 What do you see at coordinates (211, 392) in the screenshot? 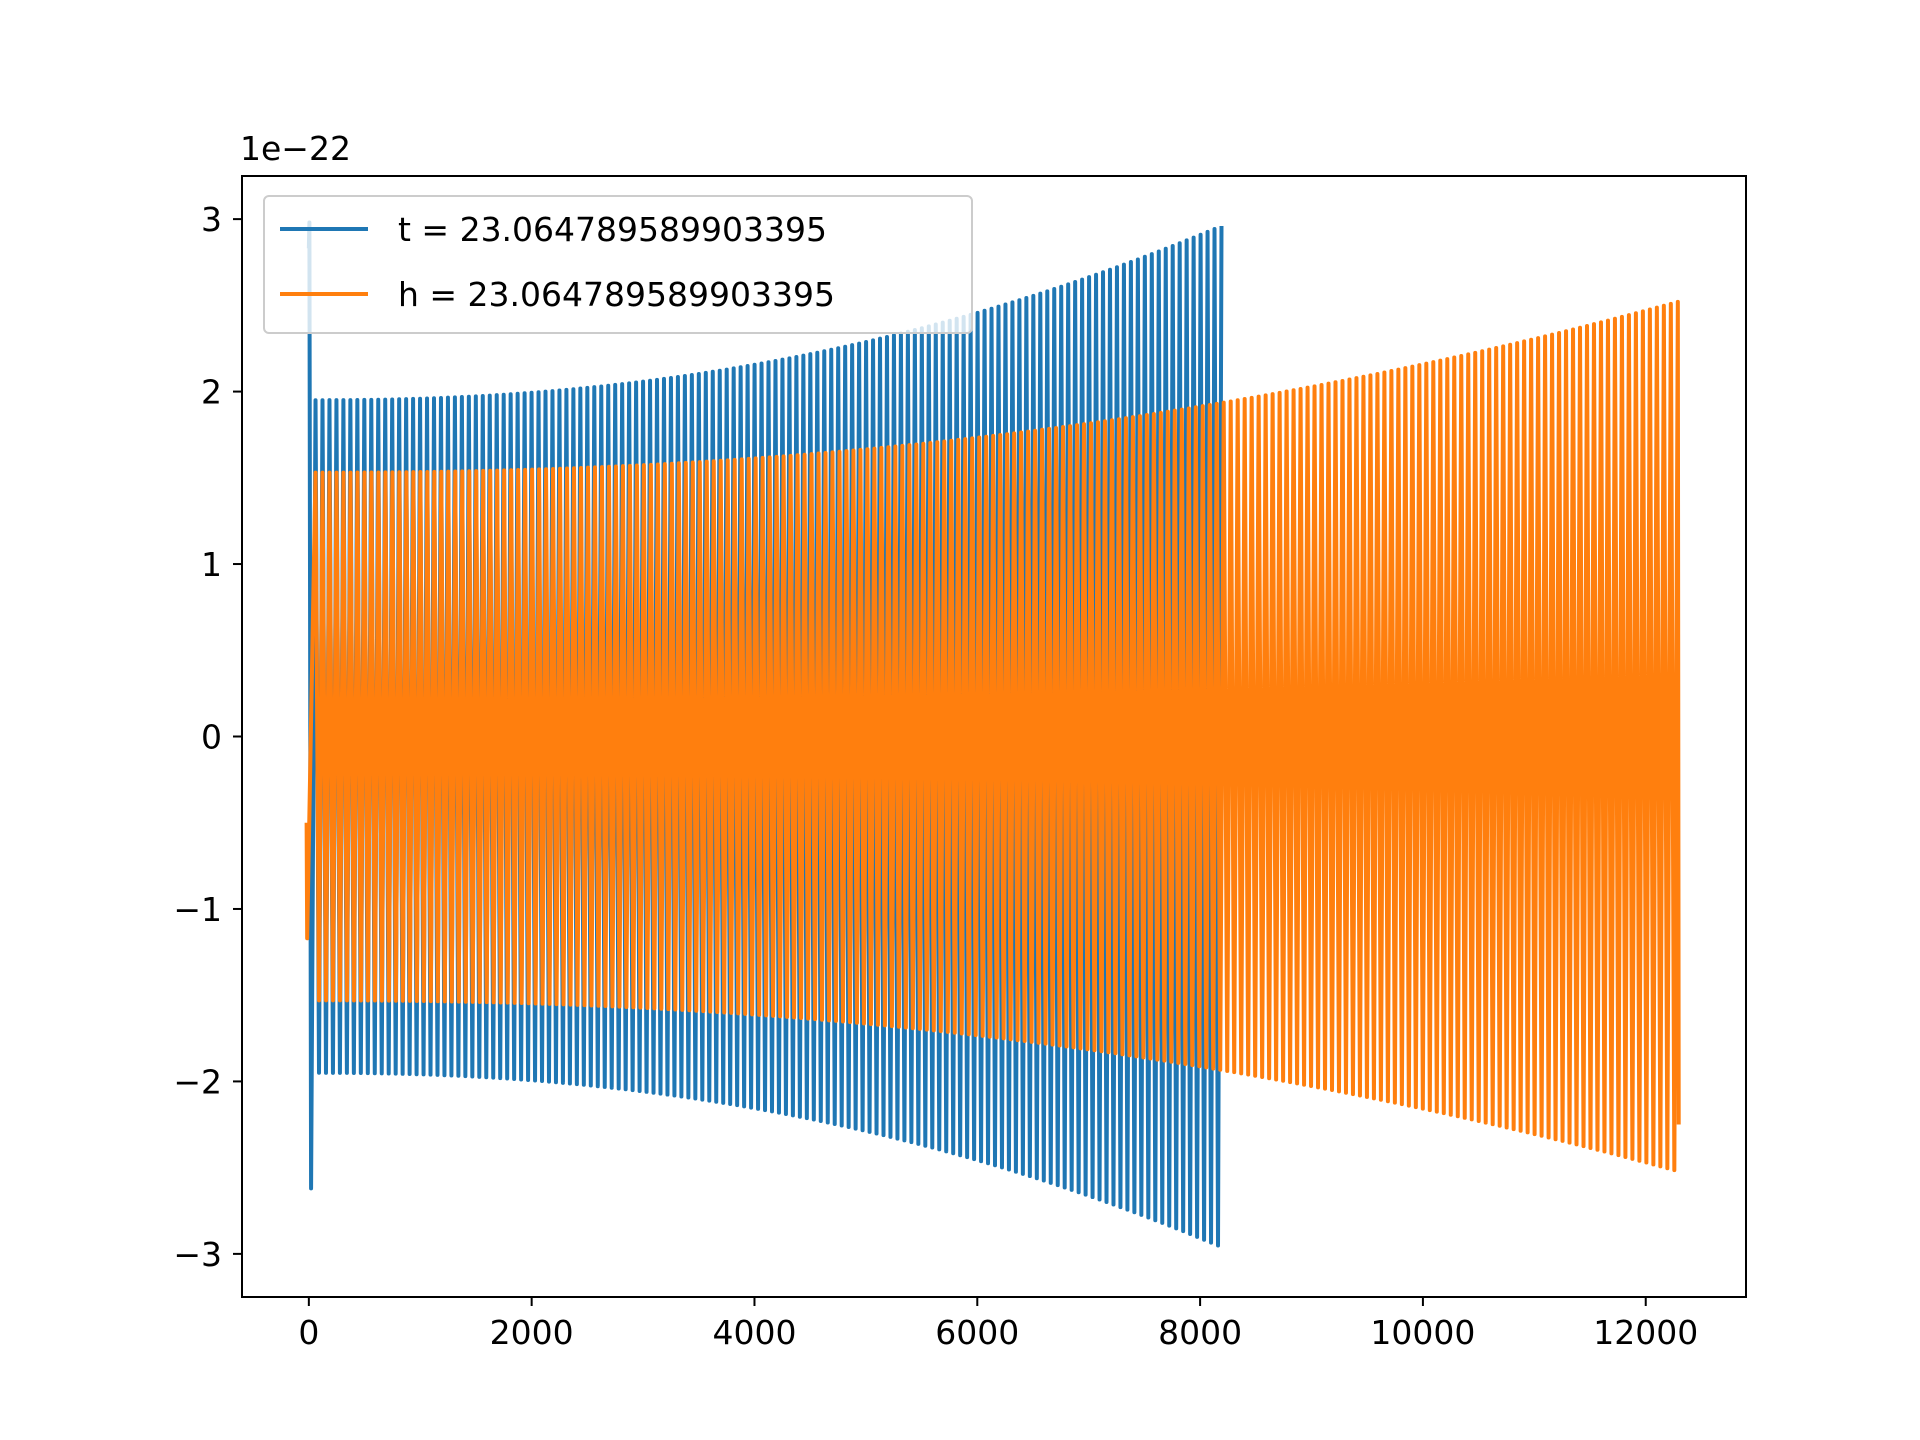
I see `y-tick-label: 2` at bounding box center [211, 392].